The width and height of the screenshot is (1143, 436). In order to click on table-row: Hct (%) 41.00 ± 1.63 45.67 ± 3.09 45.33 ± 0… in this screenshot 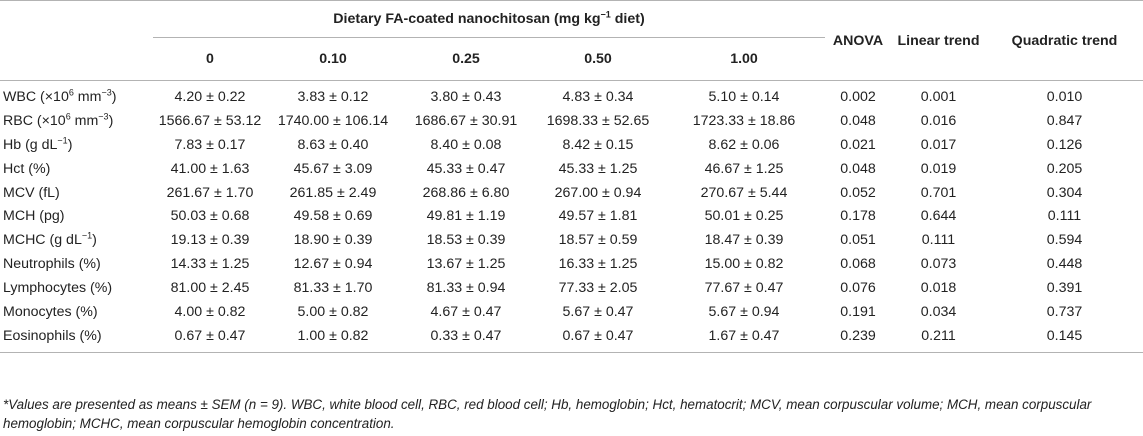, I will do `click(571, 169)`.